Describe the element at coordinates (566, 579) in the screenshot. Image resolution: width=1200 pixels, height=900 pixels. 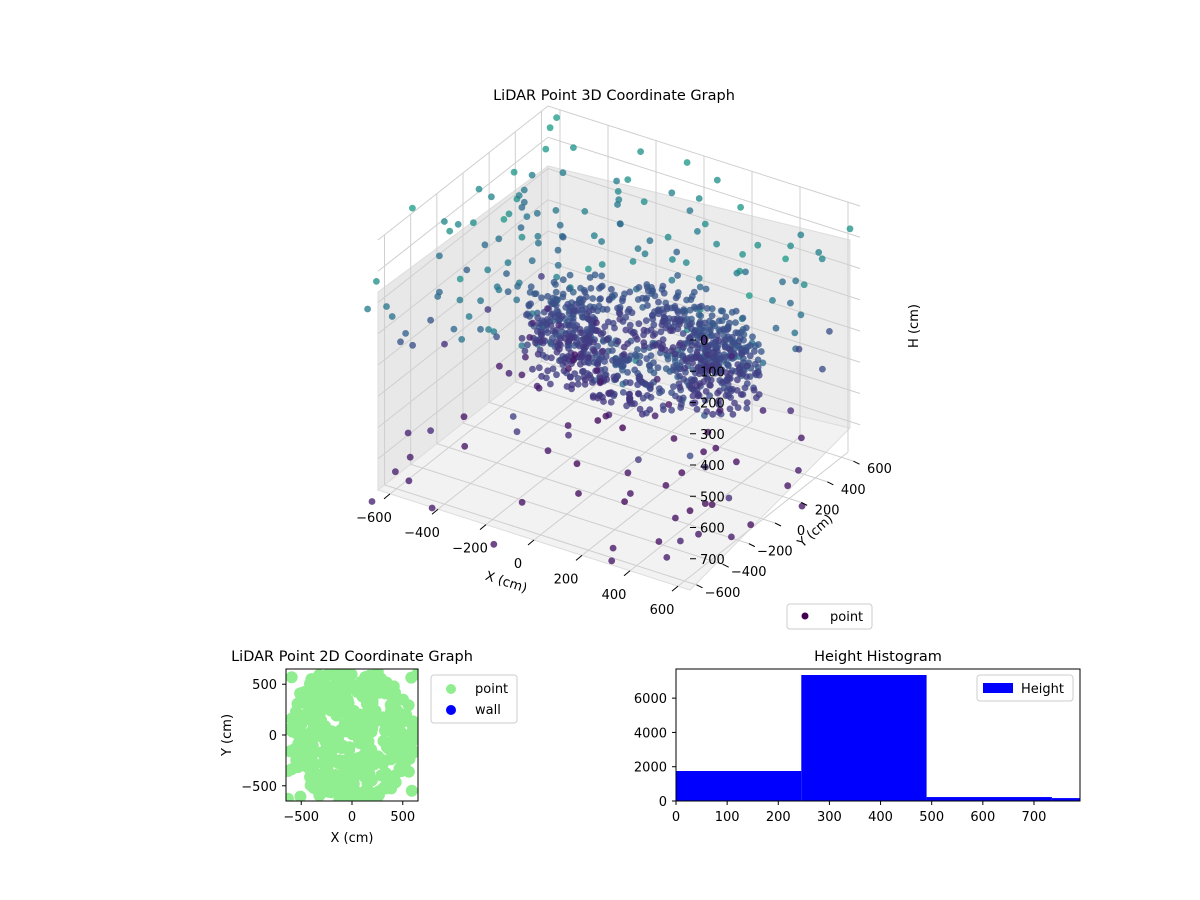
I see `x-tick-label-3d: 200` at that location.